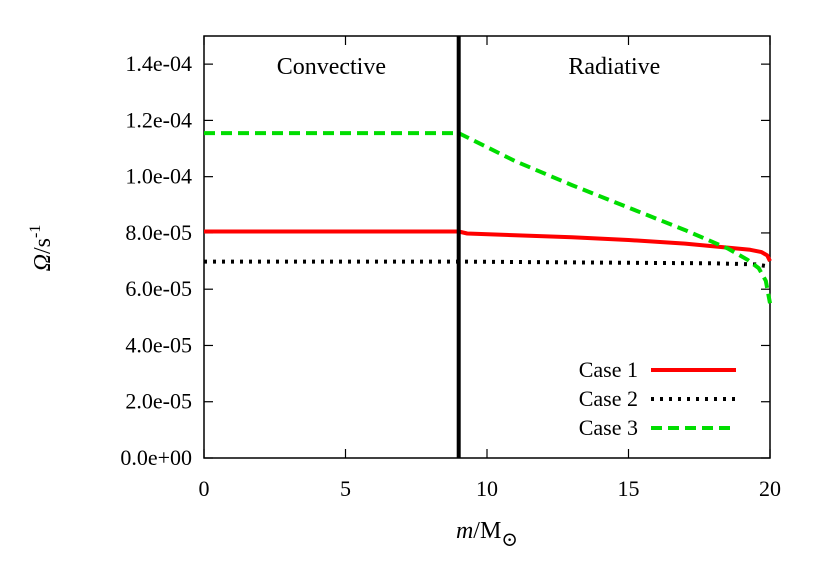  I want to click on x-tick-label: 10, so click(487, 488).